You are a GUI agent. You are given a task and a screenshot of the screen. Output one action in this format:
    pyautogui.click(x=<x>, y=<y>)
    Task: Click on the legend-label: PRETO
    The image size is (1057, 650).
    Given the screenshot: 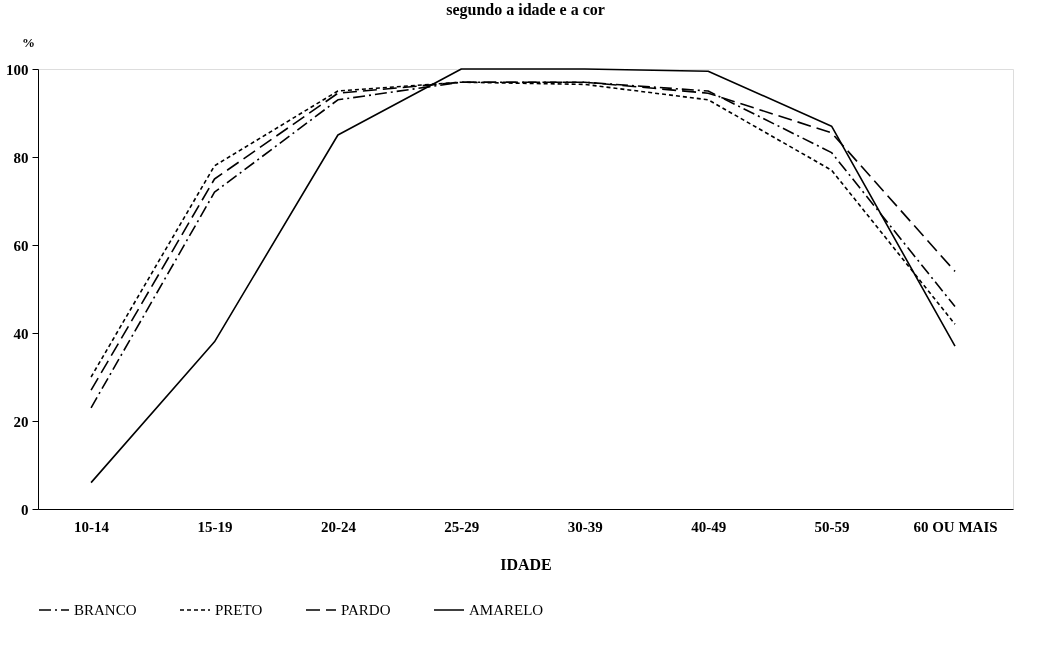 What is the action you would take?
    pyautogui.click(x=239, y=610)
    